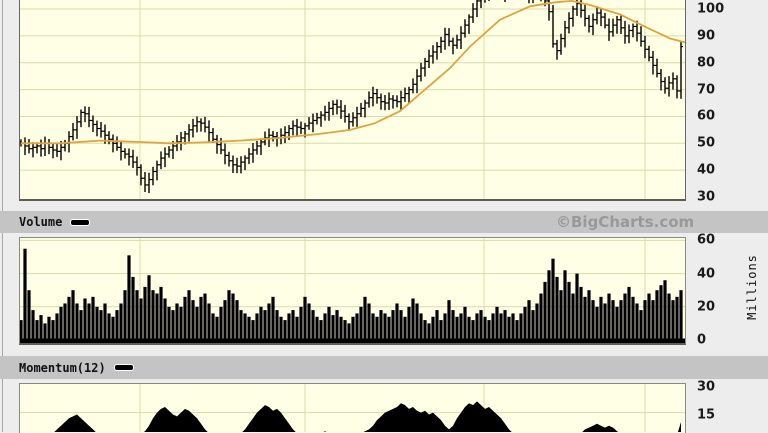 This screenshot has width=768, height=433. Describe the element at coordinates (706, 36) in the screenshot. I see `tick-label: 90` at that location.